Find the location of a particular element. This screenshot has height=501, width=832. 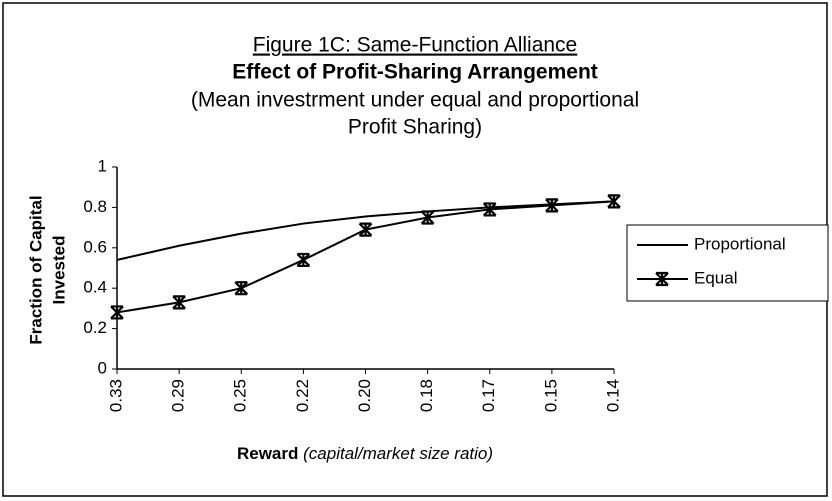

y-tick-label: 0.4 is located at coordinates (95, 287).